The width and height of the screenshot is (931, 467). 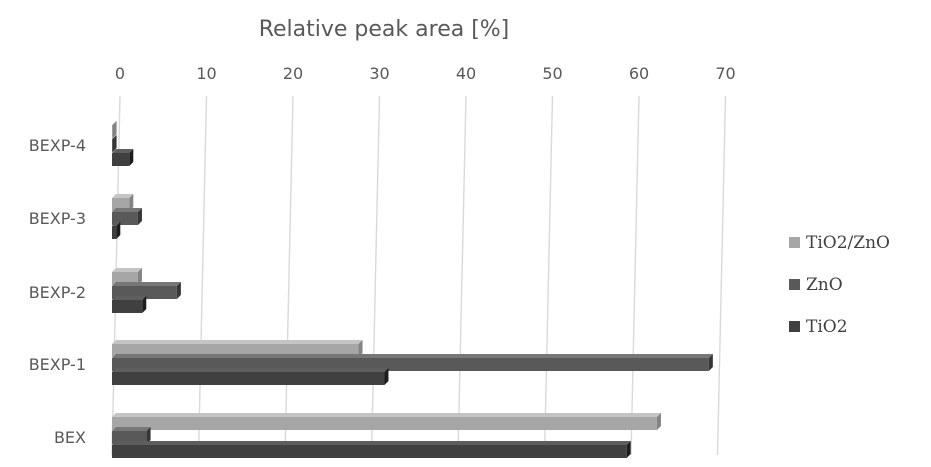 I want to click on legend-item-TiO2: TiO2, so click(x=818, y=327).